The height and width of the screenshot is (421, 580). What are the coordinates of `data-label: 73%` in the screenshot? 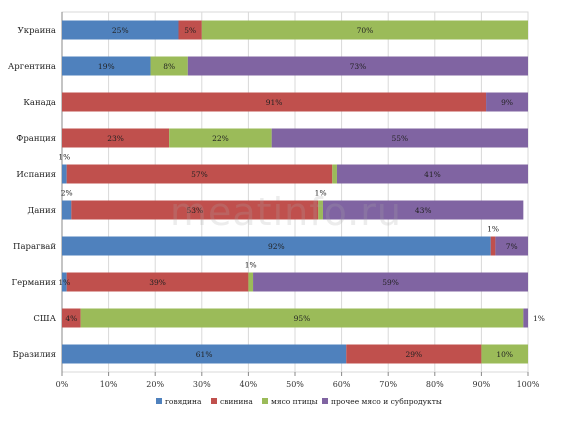 It's located at (358, 66).